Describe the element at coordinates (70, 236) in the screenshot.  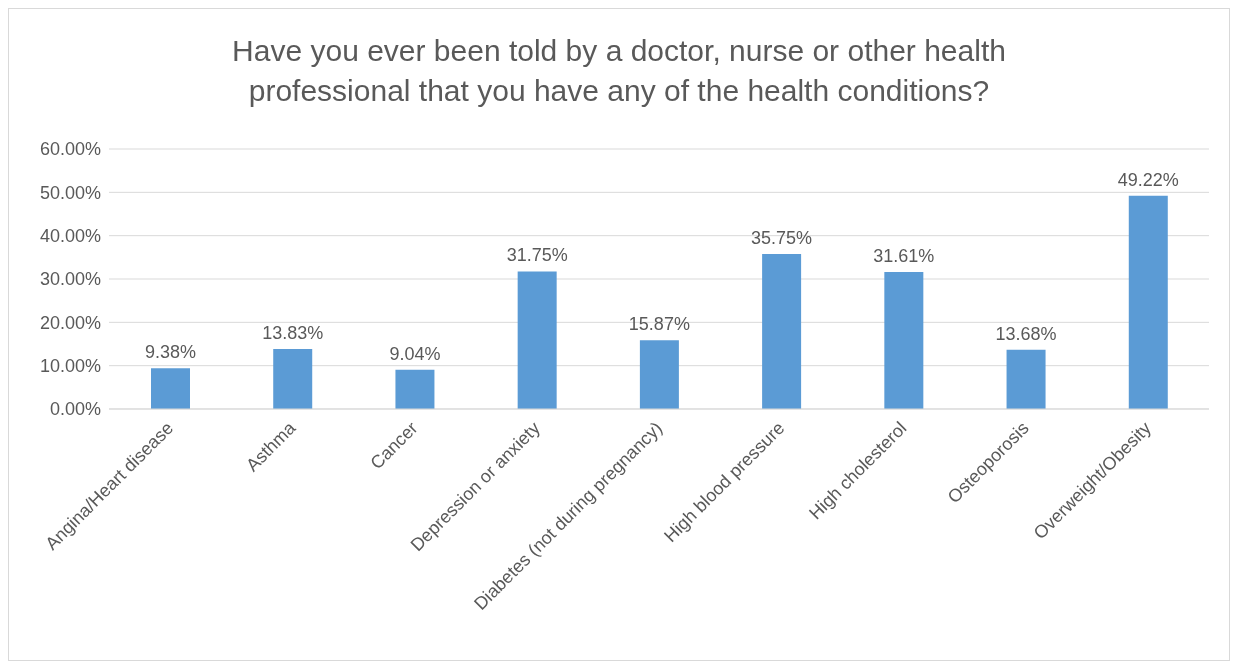
I see `y-tick-label: 40.00%` at that location.